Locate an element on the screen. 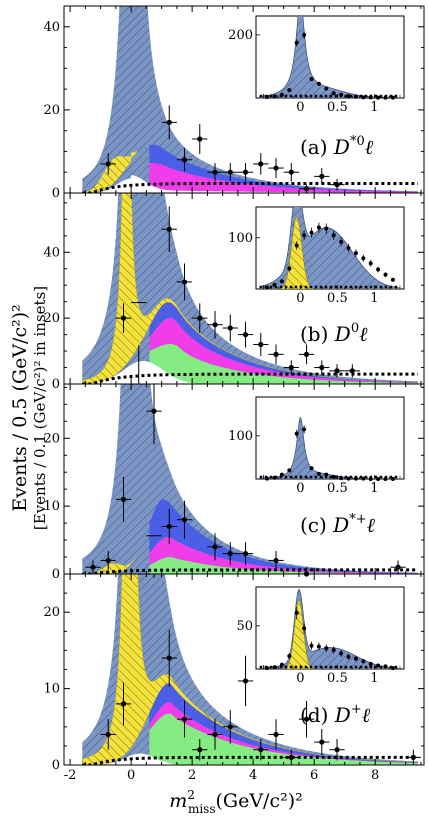 The height and width of the screenshot is (818, 429). y-tick-label-a: 0 is located at coordinates (56, 193).